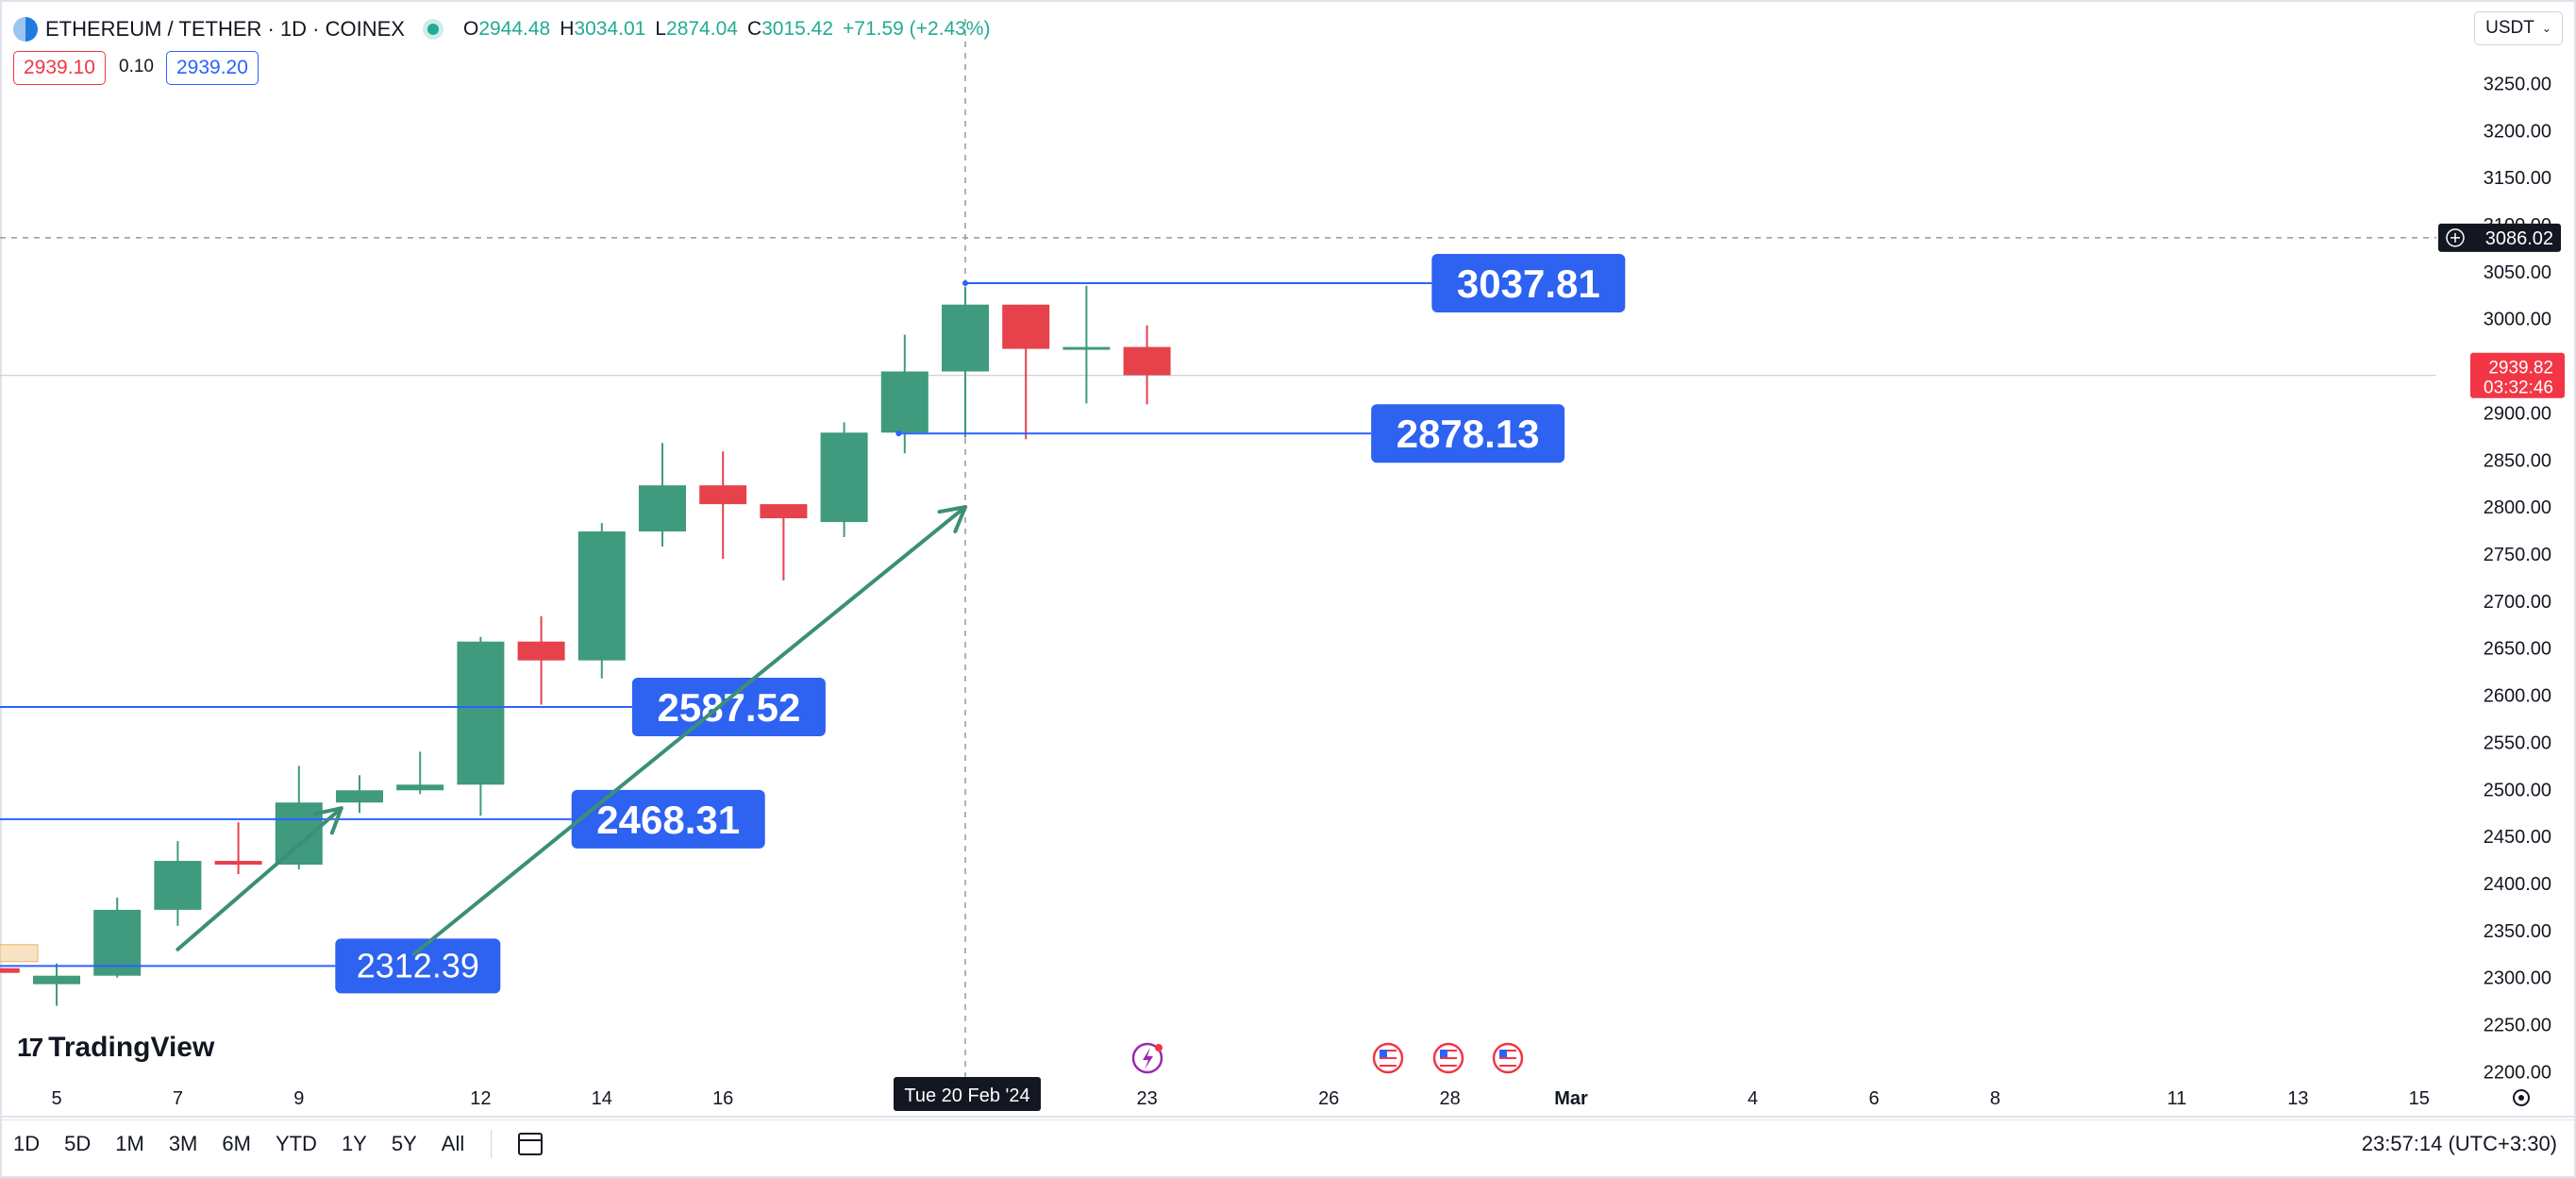  Describe the element at coordinates (2177, 1098) in the screenshot. I see `time-axis-tick: 11` at that location.